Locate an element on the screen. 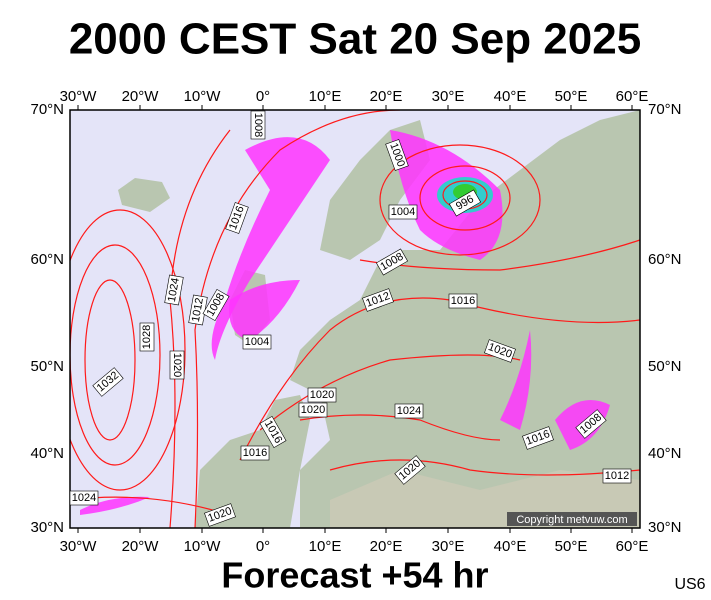 This screenshot has width=711, height=600. isobar-label-text: 1008 is located at coordinates (258, 125).